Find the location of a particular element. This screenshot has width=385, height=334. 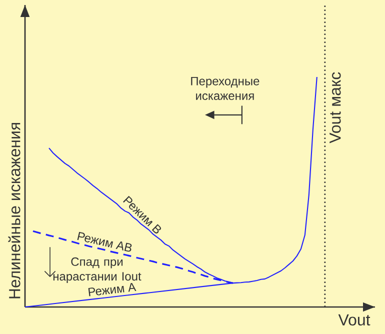

text: Режим AB is located at coordinates (104, 242).